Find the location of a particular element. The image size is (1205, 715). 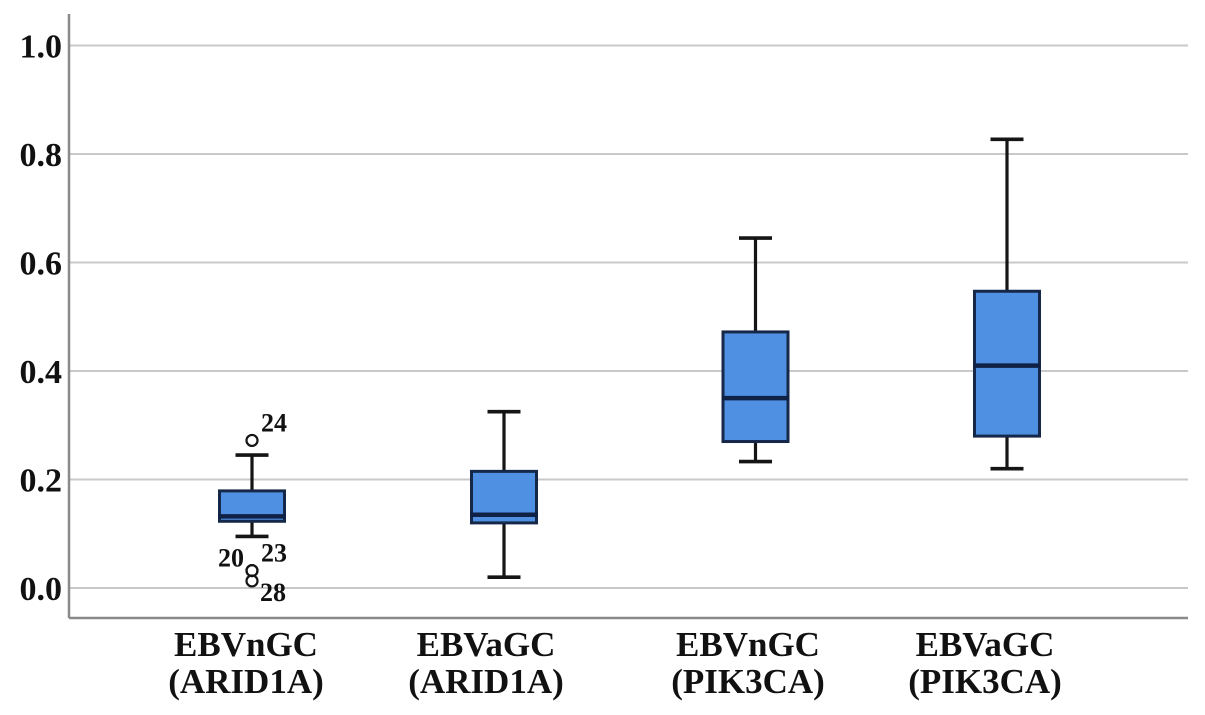

y-tick-label-0.6: 0.6 is located at coordinates (41, 264).